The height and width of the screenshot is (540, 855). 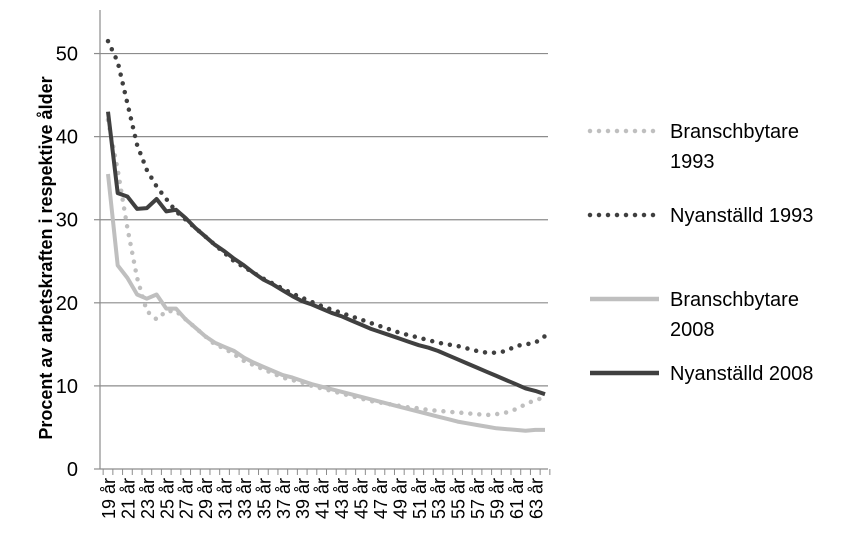 What do you see at coordinates (741, 216) in the screenshot?
I see `legend-label-2: Nyanställd 1993` at bounding box center [741, 216].